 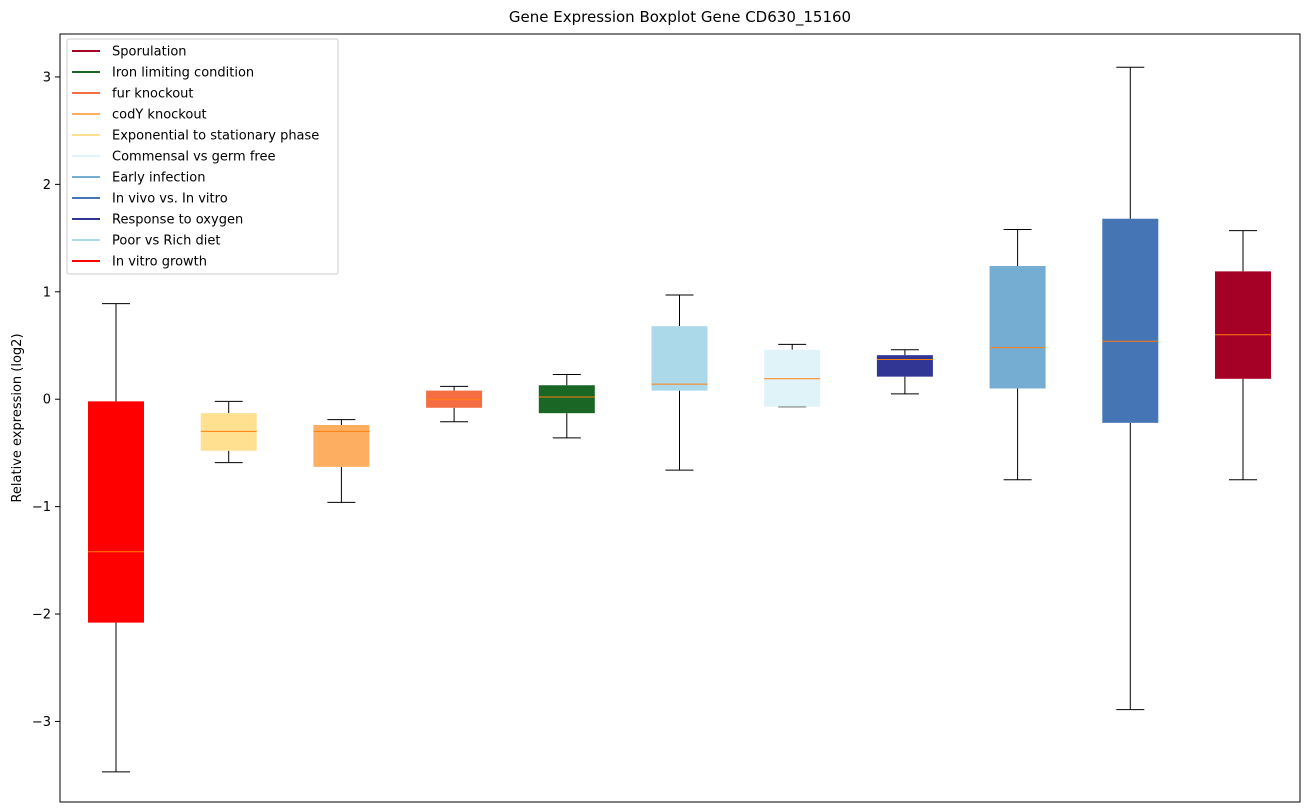 I want to click on legend-label: codY knockout, so click(x=159, y=115).